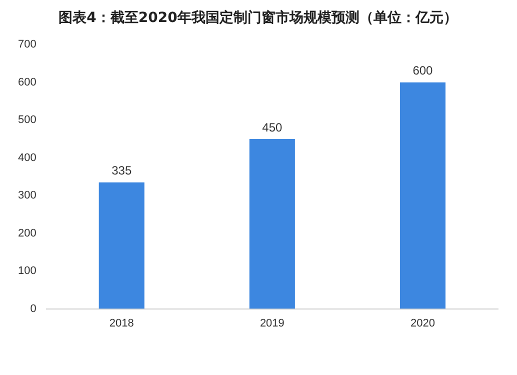 The image size is (517, 375). I want to click on chart-title: 图表4：截至2020年我国定制门窗市场规模预测（单位：亿元）, so click(258, 18).